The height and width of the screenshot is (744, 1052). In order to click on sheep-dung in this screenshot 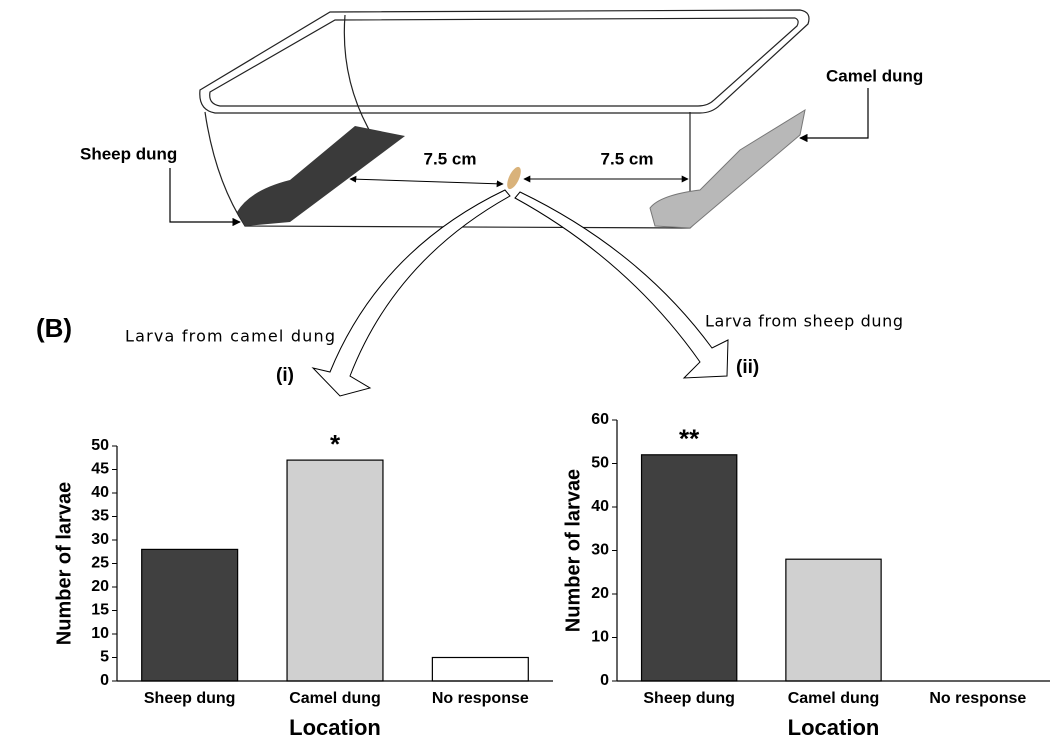, I will do `click(321, 176)`.